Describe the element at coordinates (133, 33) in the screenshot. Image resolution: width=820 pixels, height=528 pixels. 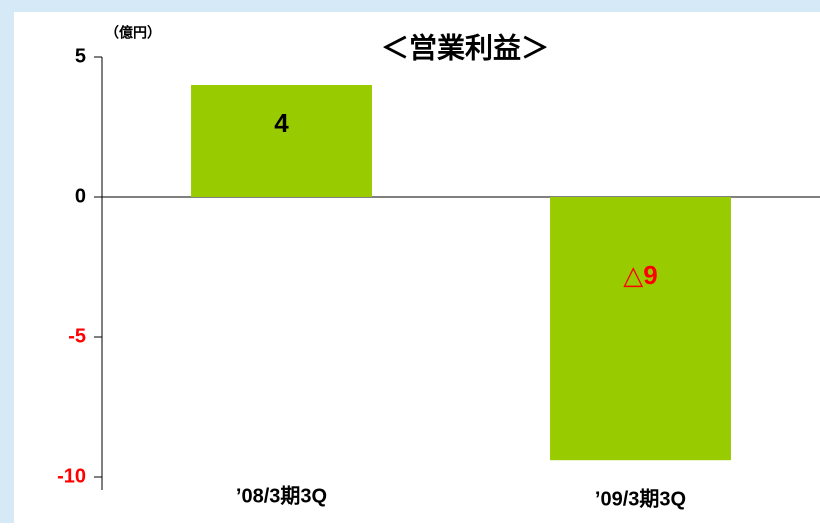
I see `y-axis-label: （億円）` at that location.